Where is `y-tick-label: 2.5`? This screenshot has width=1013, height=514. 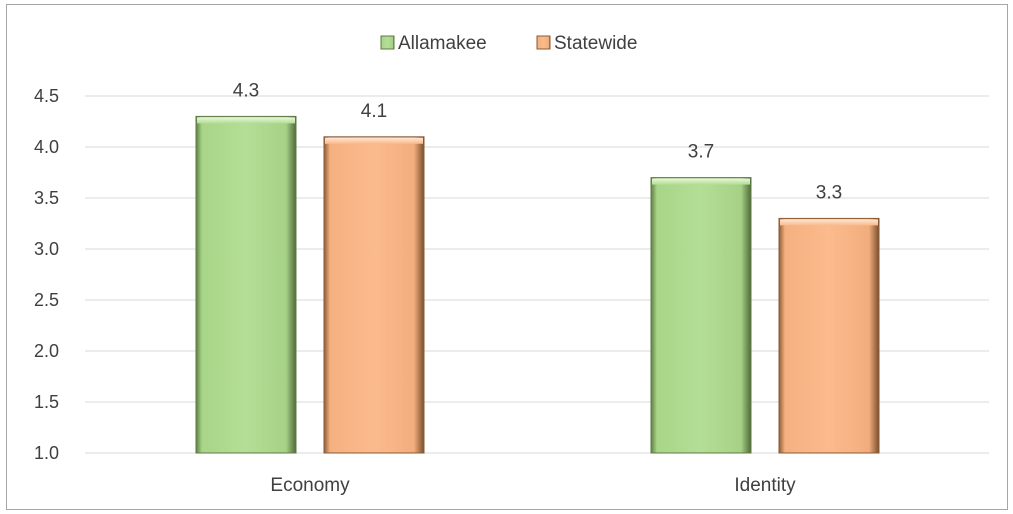 y-tick-label: 2.5 is located at coordinates (46, 300).